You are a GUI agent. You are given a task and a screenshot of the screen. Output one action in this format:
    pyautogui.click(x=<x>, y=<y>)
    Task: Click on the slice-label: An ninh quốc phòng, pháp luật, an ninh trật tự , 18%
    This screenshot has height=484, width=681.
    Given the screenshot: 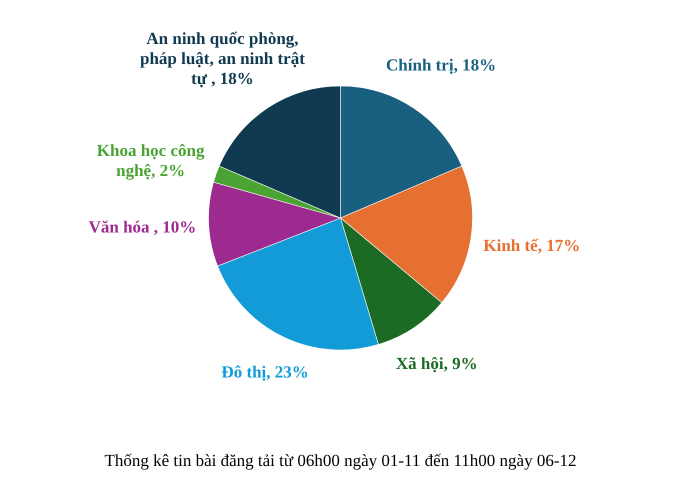 What is the action you would take?
    pyautogui.click(x=223, y=58)
    